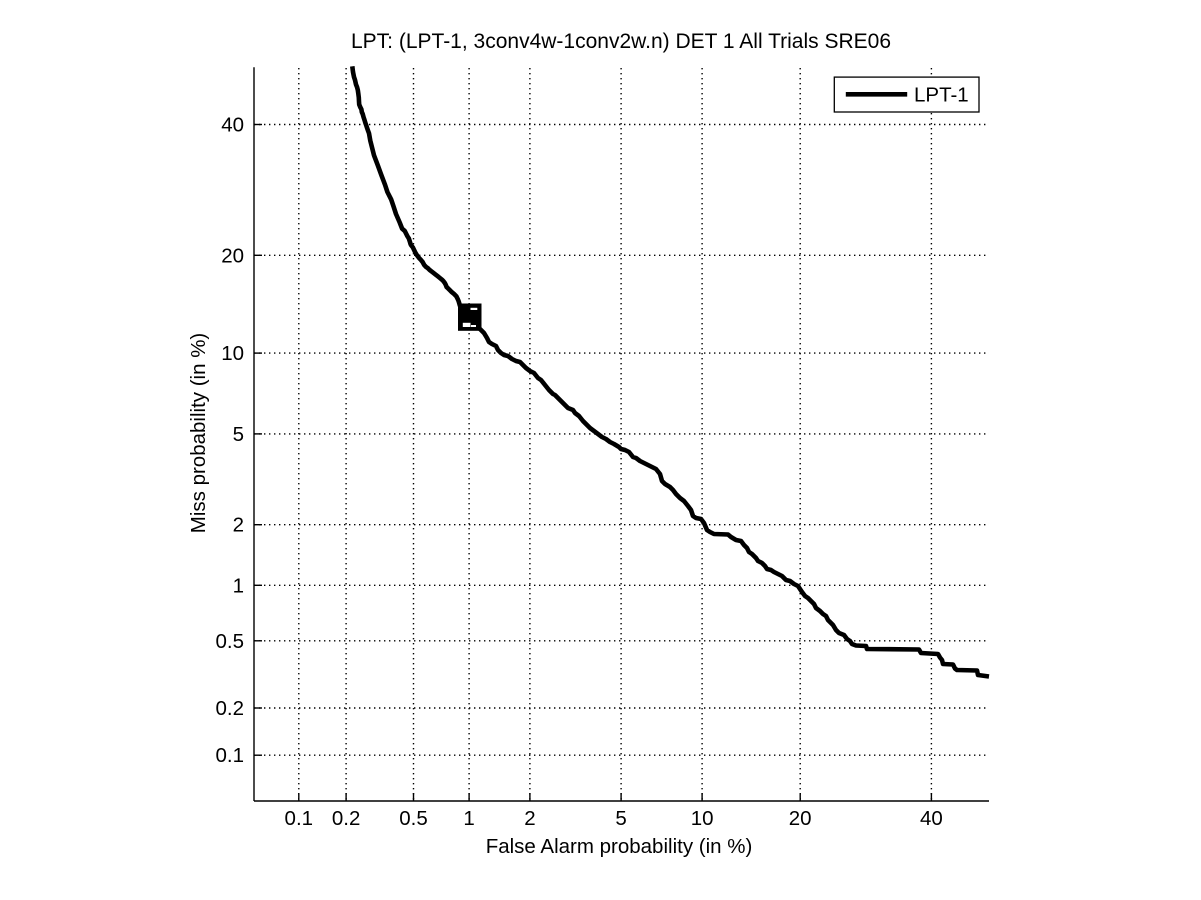  Describe the element at coordinates (941, 95) in the screenshot. I see `svg-text: LPT-1` at that location.